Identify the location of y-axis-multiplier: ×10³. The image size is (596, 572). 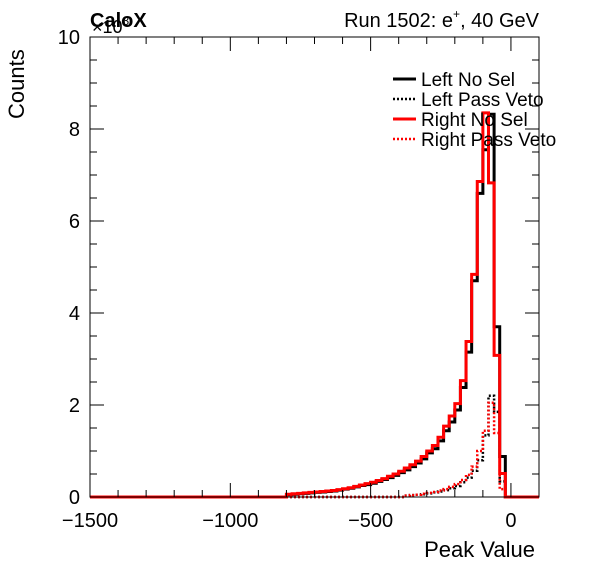
(111, 25).